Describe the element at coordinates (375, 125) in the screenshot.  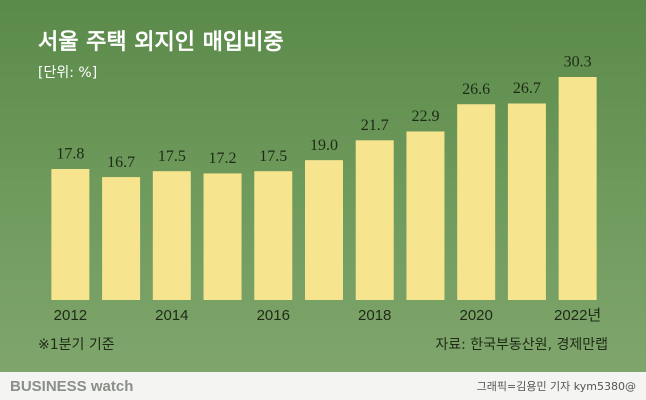
I see `value-label: 21.7` at that location.